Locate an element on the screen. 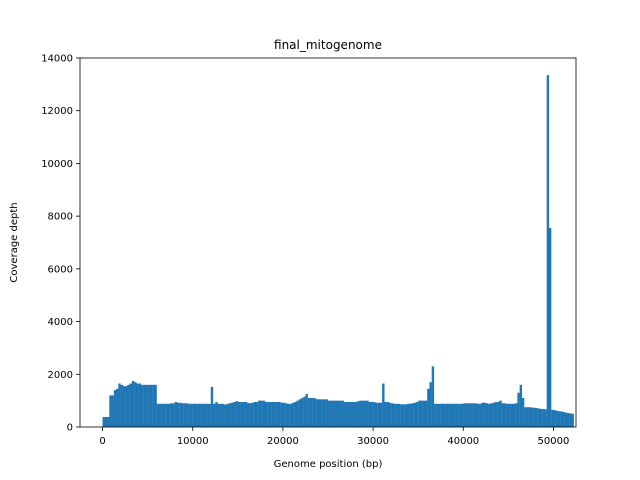 Image resolution: width=640 pixels, height=480 pixels. x-tick-label: 50000 is located at coordinates (554, 441).